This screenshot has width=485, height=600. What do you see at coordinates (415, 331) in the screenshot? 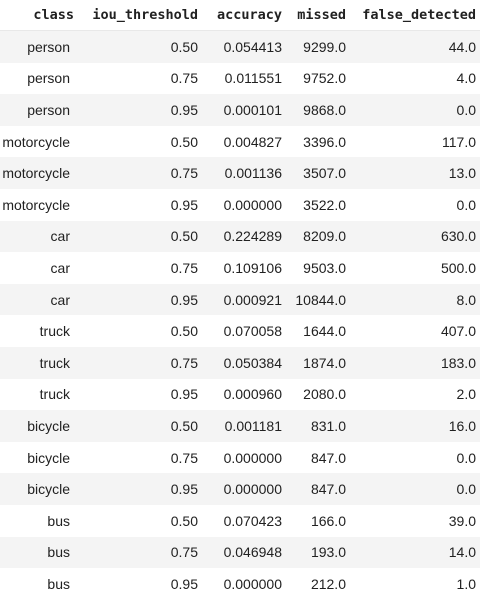
I see `cell-false-detected: 407.0` at bounding box center [415, 331].